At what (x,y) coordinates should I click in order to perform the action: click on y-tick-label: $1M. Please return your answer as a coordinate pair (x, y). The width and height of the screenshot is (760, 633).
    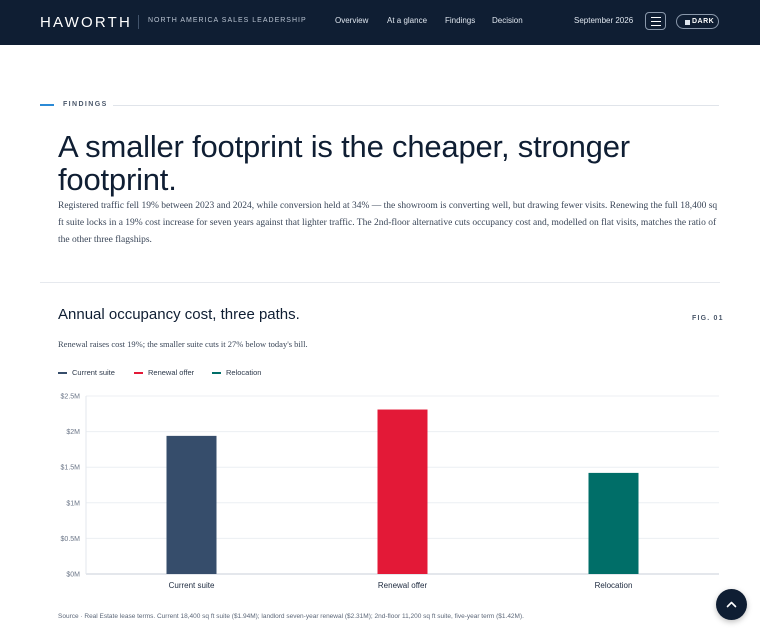
    Looking at the image, I should click on (73, 503).